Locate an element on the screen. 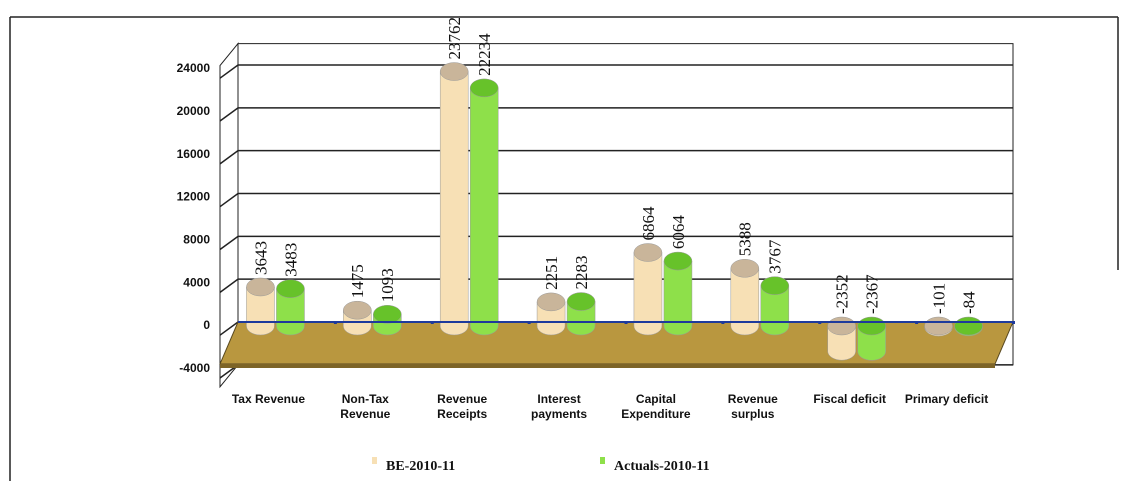 The height and width of the screenshot is (481, 1130). value-label: 6864 is located at coordinates (648, 223).